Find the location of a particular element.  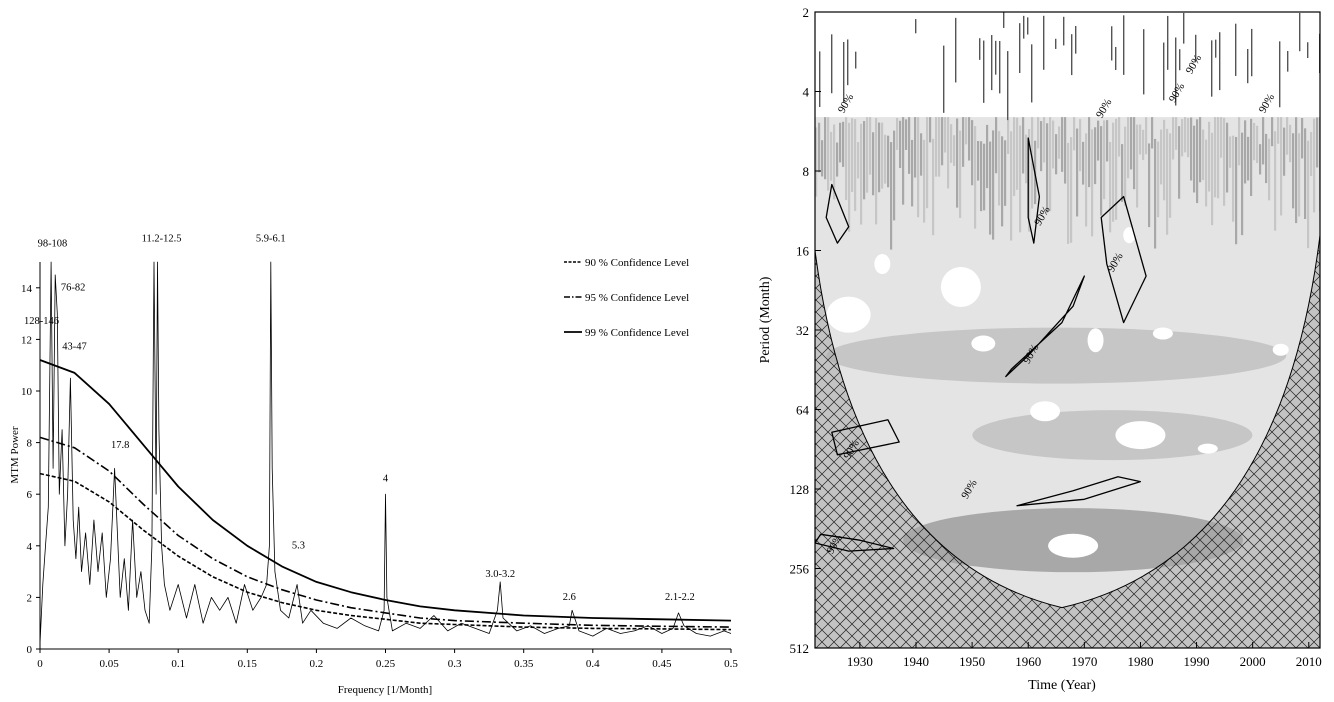

wavelet-y-tick-label: 64 is located at coordinates (803, 410).